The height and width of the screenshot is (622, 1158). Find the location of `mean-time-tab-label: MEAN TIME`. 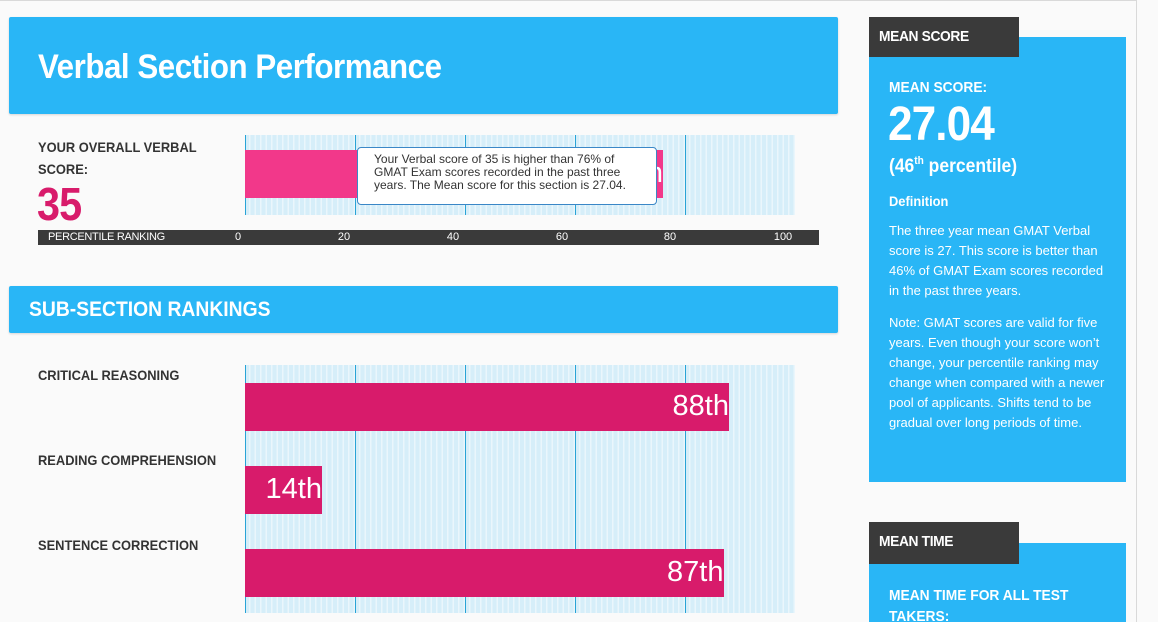

mean-time-tab-label: MEAN TIME is located at coordinates (916, 541).